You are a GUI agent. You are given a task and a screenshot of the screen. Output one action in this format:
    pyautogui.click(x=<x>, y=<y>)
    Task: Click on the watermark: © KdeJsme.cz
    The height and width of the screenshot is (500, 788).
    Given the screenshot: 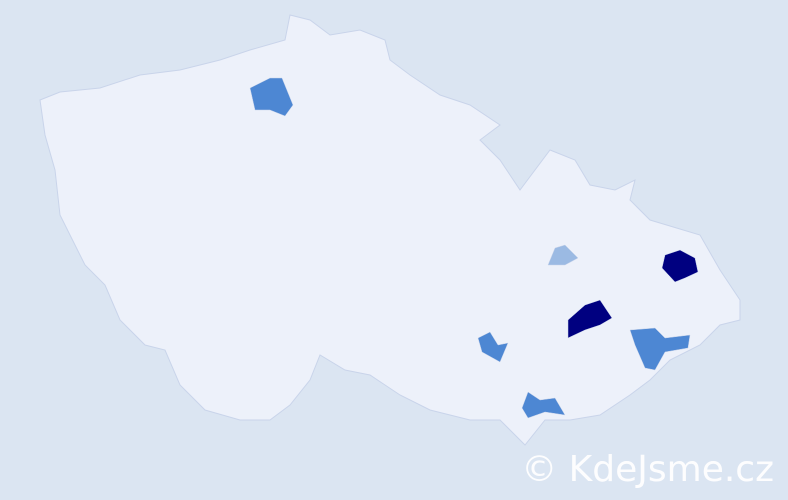 What is the action you would take?
    pyautogui.click(x=647, y=469)
    